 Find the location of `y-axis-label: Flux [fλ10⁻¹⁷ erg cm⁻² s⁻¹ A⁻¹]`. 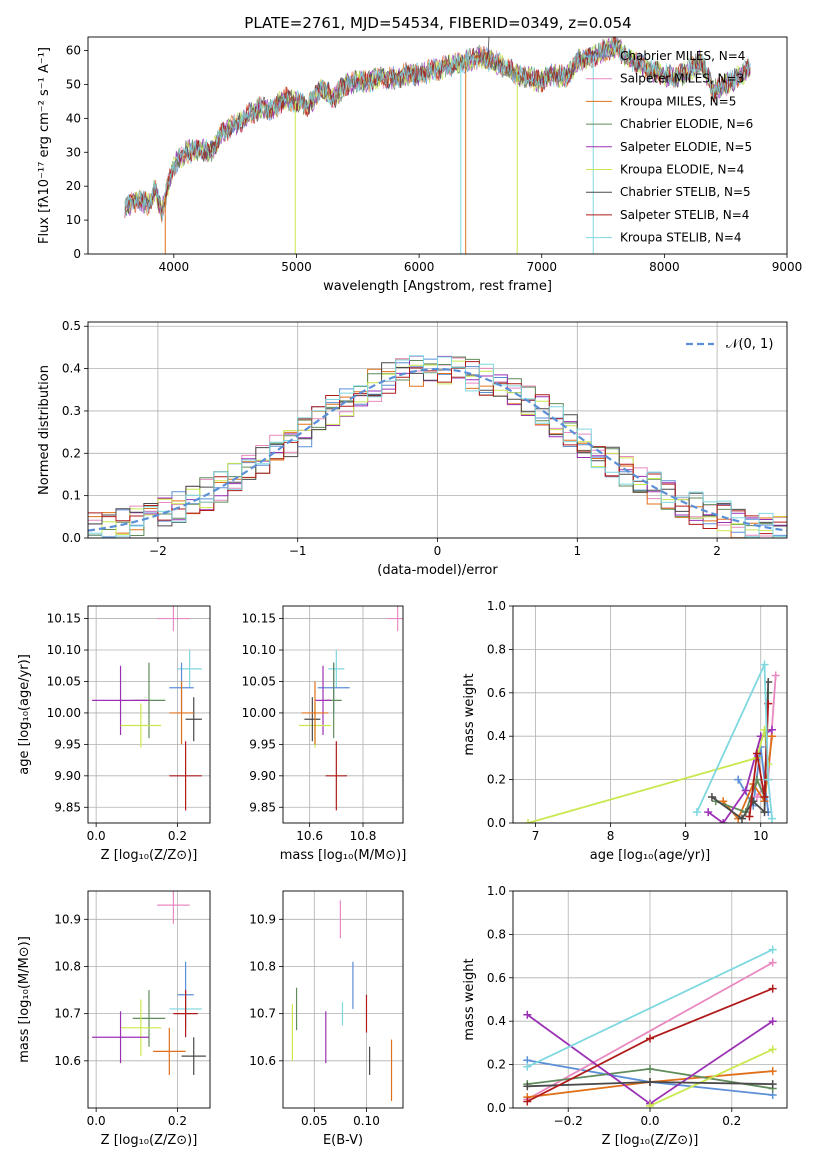

y-axis-label: Flux [fλ10⁻¹⁷ erg cm⁻² s⁻¹ A⁻¹] is located at coordinates (44, 145).